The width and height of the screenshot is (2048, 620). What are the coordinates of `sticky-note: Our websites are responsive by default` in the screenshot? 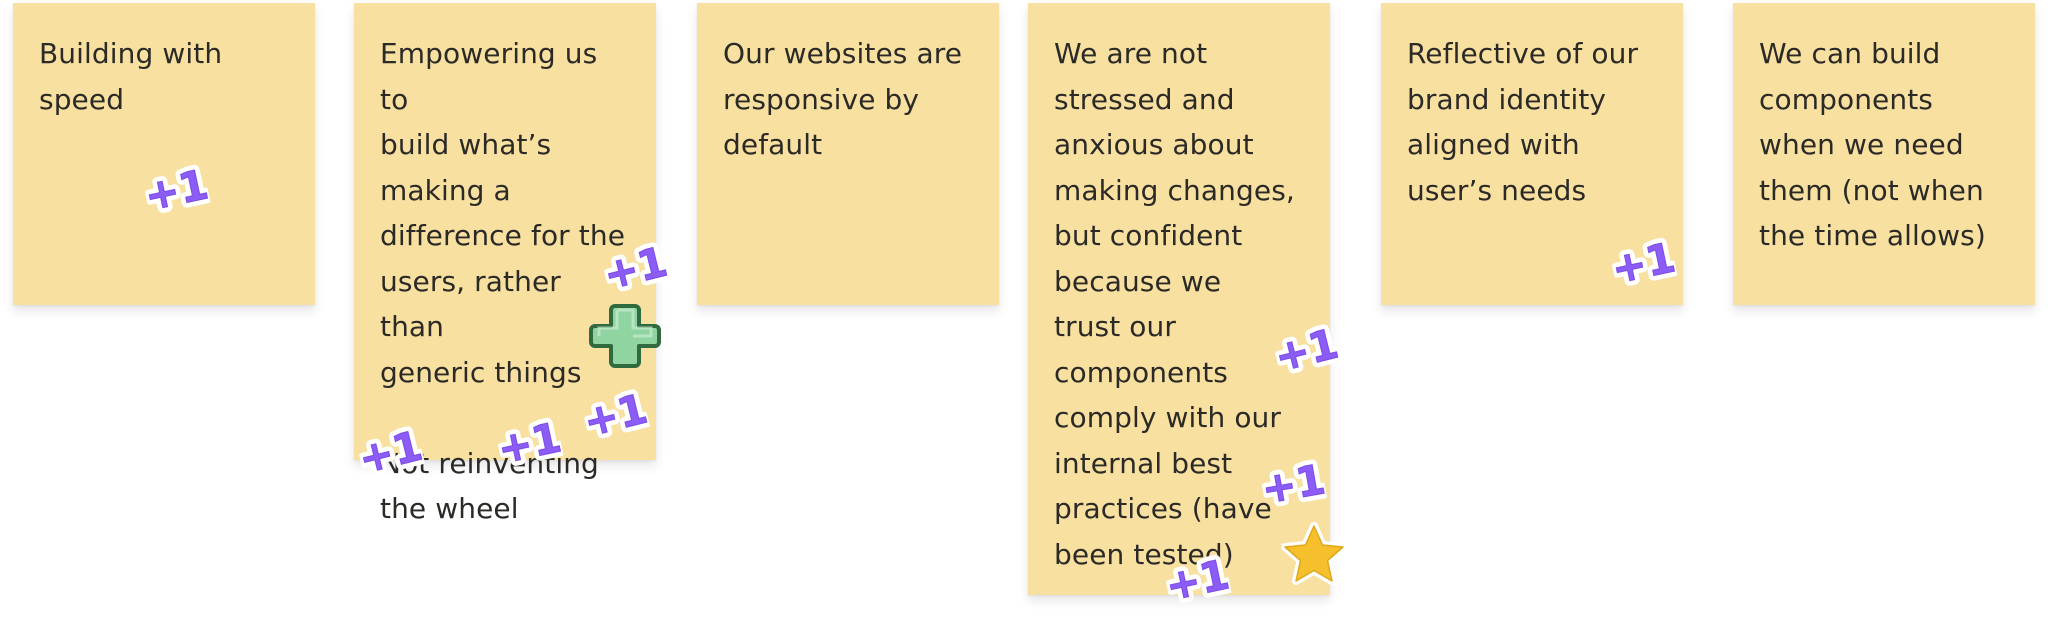 It's located at (848, 154).